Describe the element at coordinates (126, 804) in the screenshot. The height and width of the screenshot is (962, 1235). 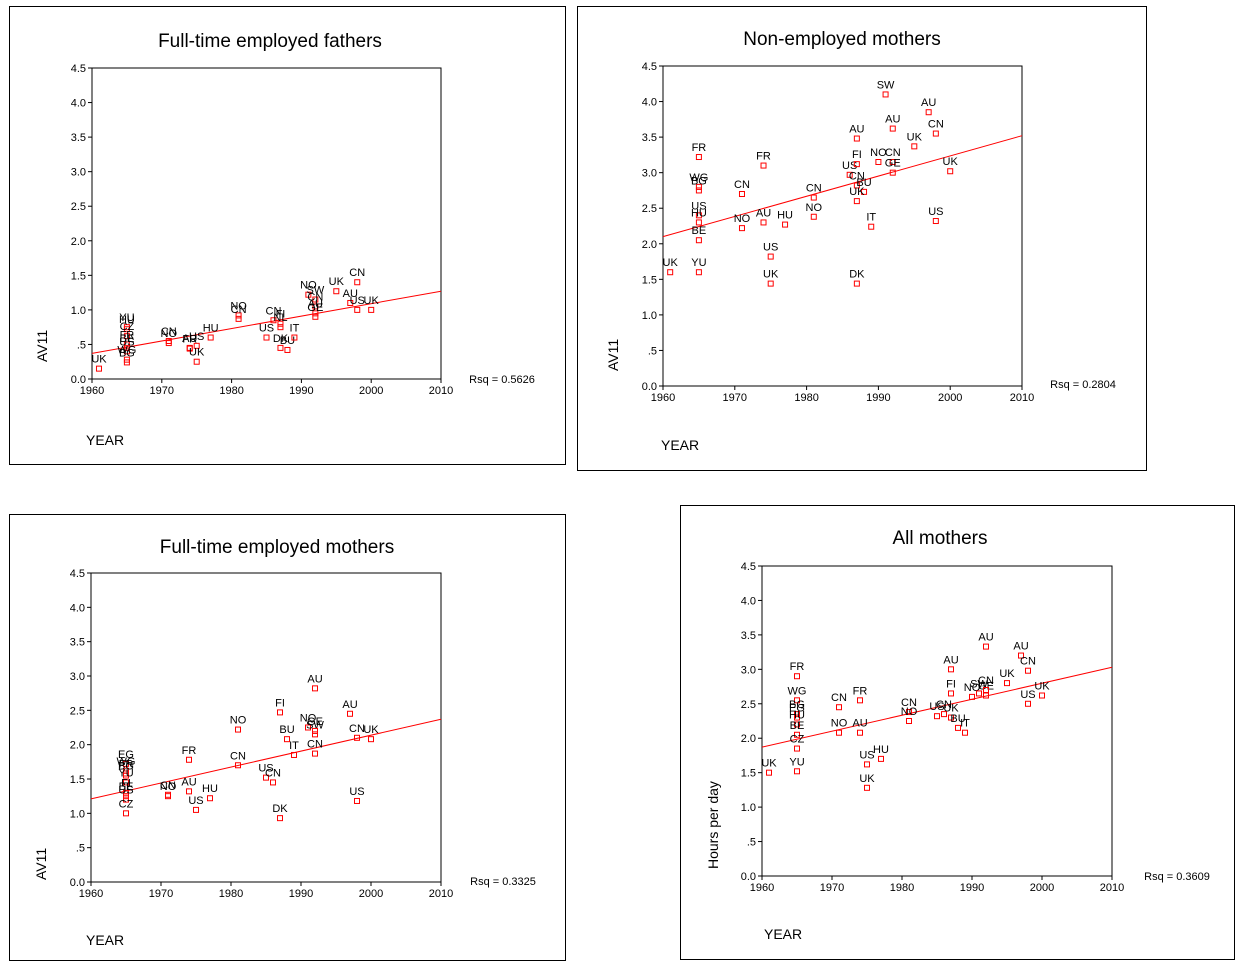
I see `point-label: CZ` at that location.